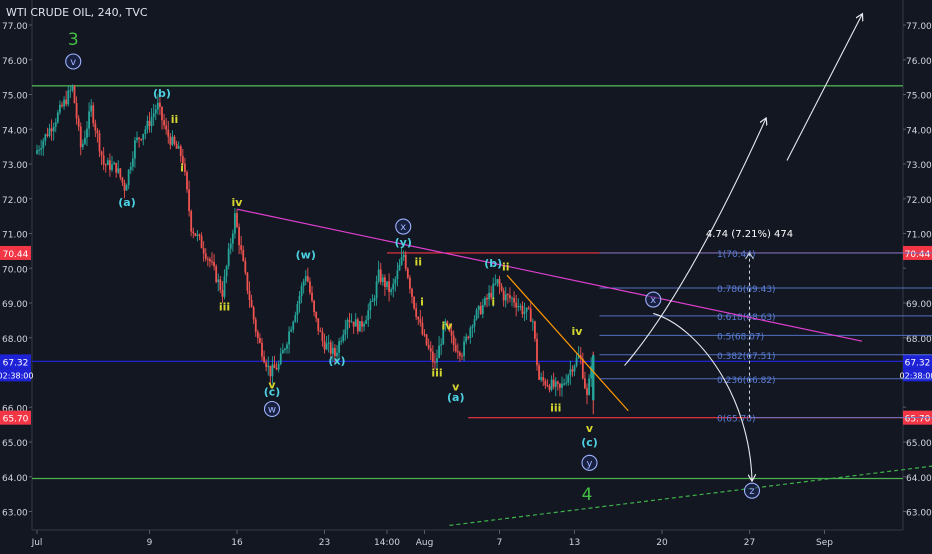  What do you see at coordinates (175, 119) in the screenshot?
I see `wave-label-yellow: ii` at bounding box center [175, 119].